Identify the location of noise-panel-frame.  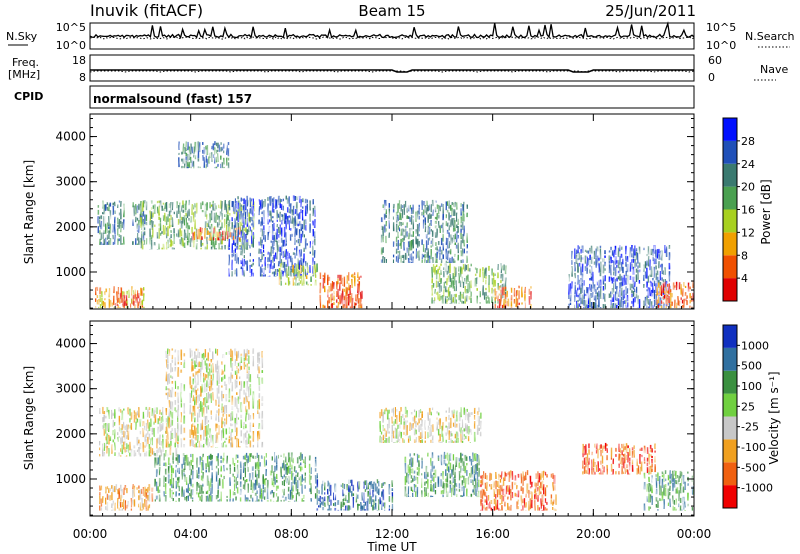
(392, 36).